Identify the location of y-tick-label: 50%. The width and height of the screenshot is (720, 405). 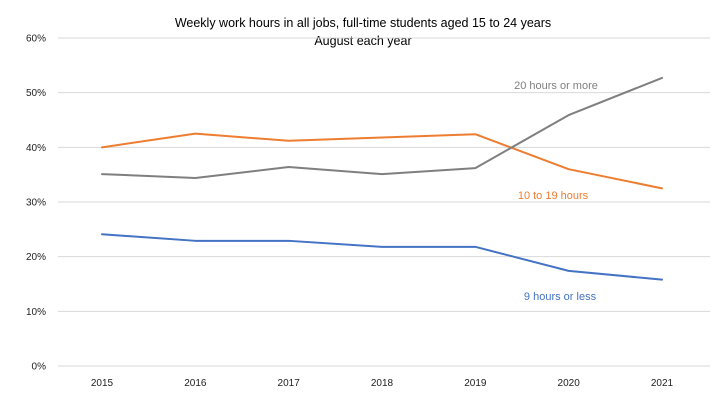
(36, 93).